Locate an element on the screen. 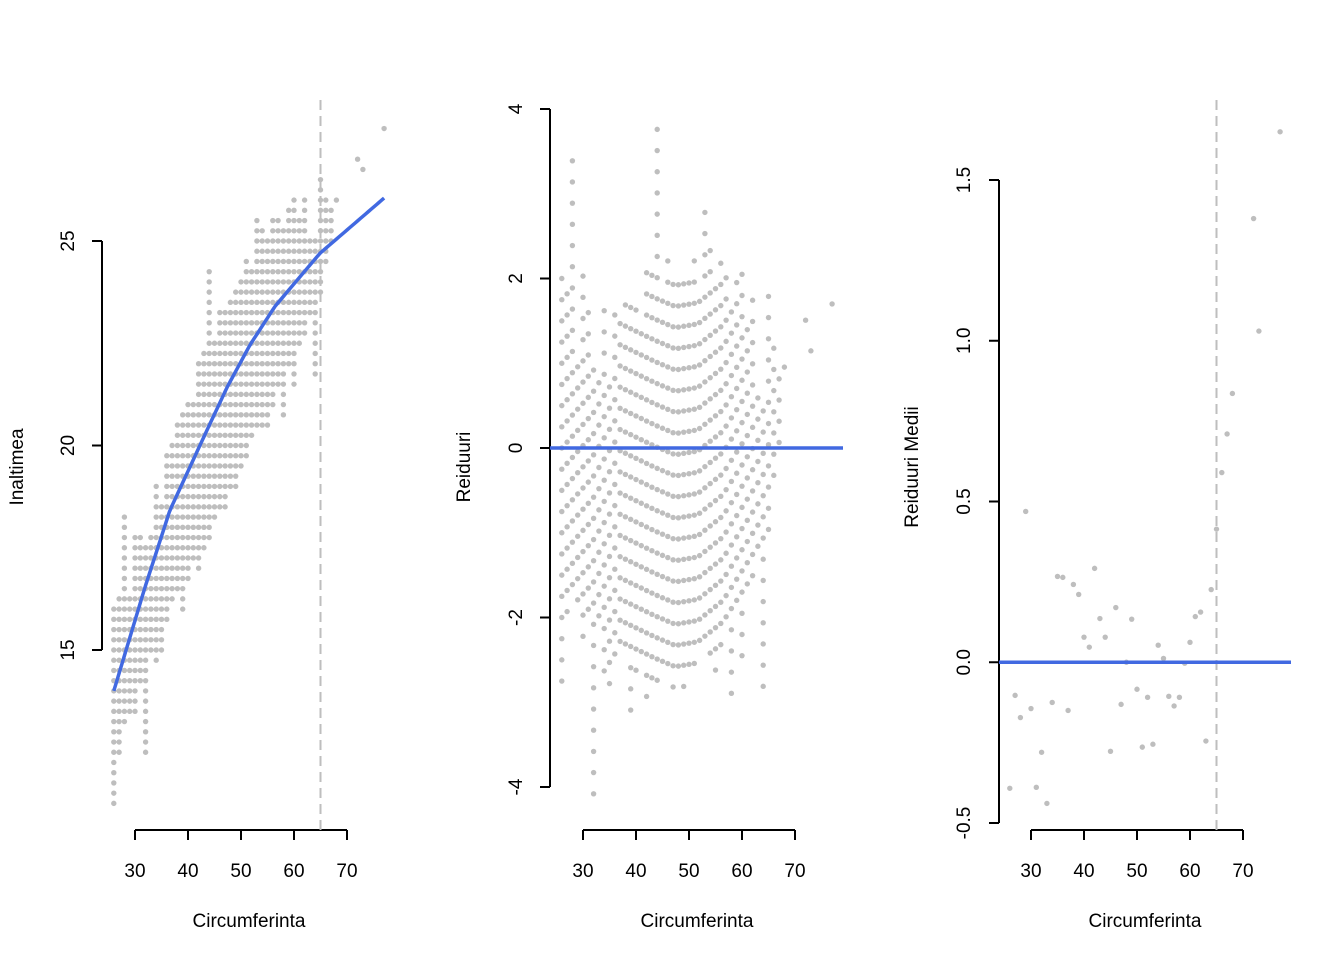 The image size is (1344, 960). y-tick-label: 0.5 is located at coordinates (964, 501).